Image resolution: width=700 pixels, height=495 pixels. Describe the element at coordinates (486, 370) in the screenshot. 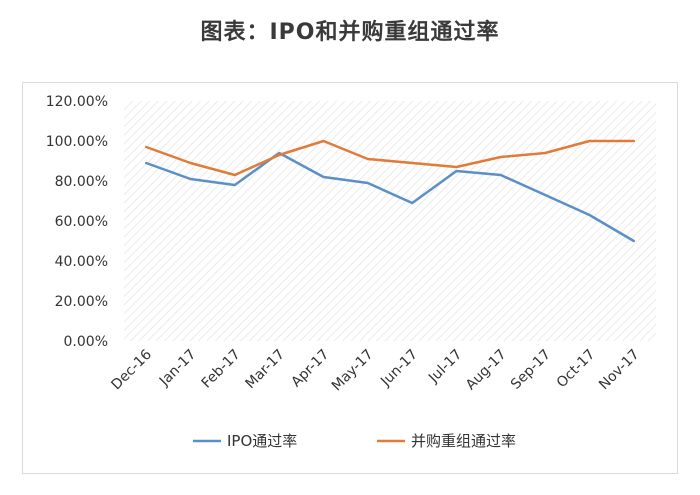

I see `x-tick-label: Aug-17` at that location.